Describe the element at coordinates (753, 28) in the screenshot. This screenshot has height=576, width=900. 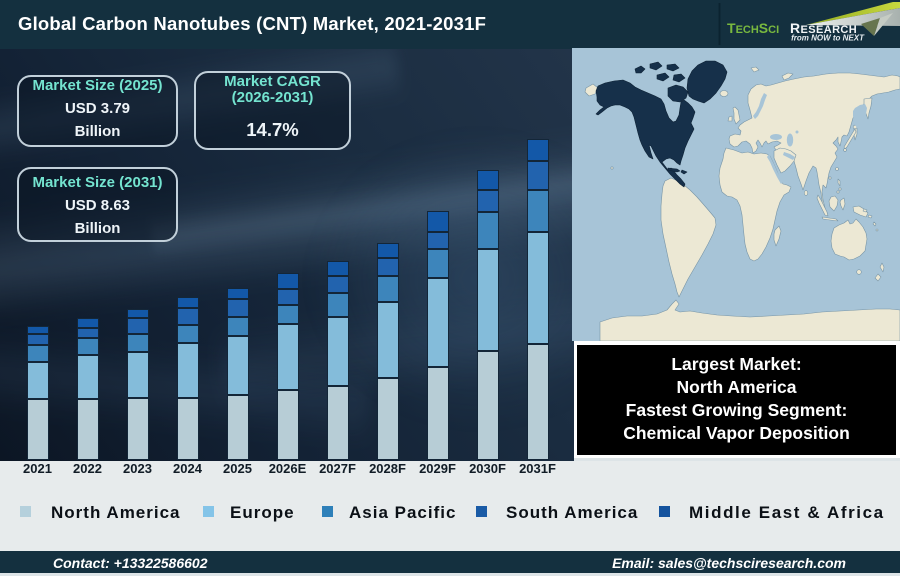
I see `svg-text: TECHSCI` at that location.